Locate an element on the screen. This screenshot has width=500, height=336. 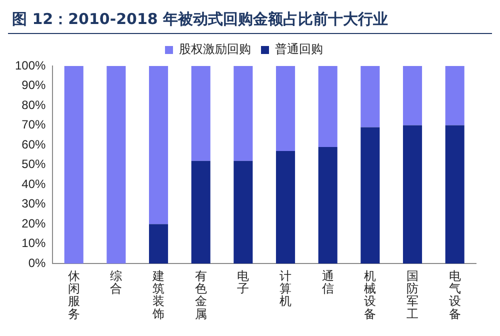
x-tick-label: 机械设备 is located at coordinates (370, 295).